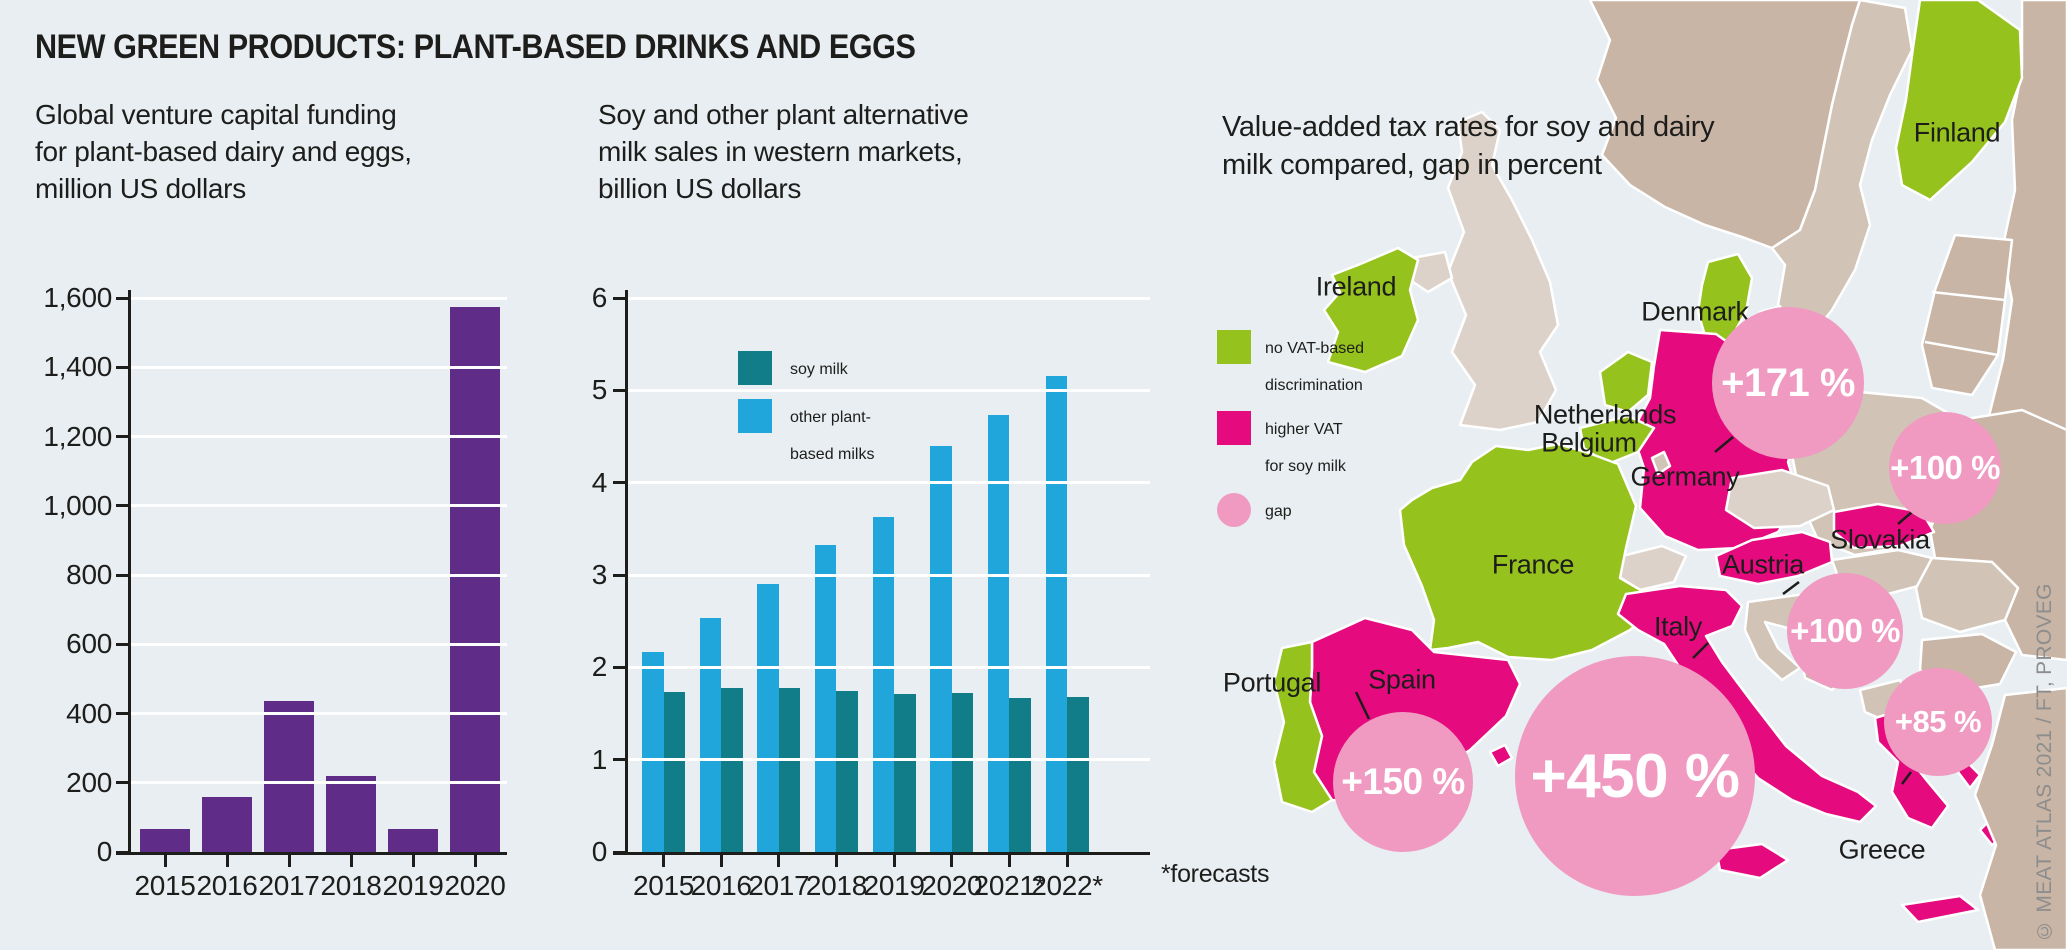  Describe the element at coordinates (1362, 705) in the screenshot. I see `pointer-spain` at that location.